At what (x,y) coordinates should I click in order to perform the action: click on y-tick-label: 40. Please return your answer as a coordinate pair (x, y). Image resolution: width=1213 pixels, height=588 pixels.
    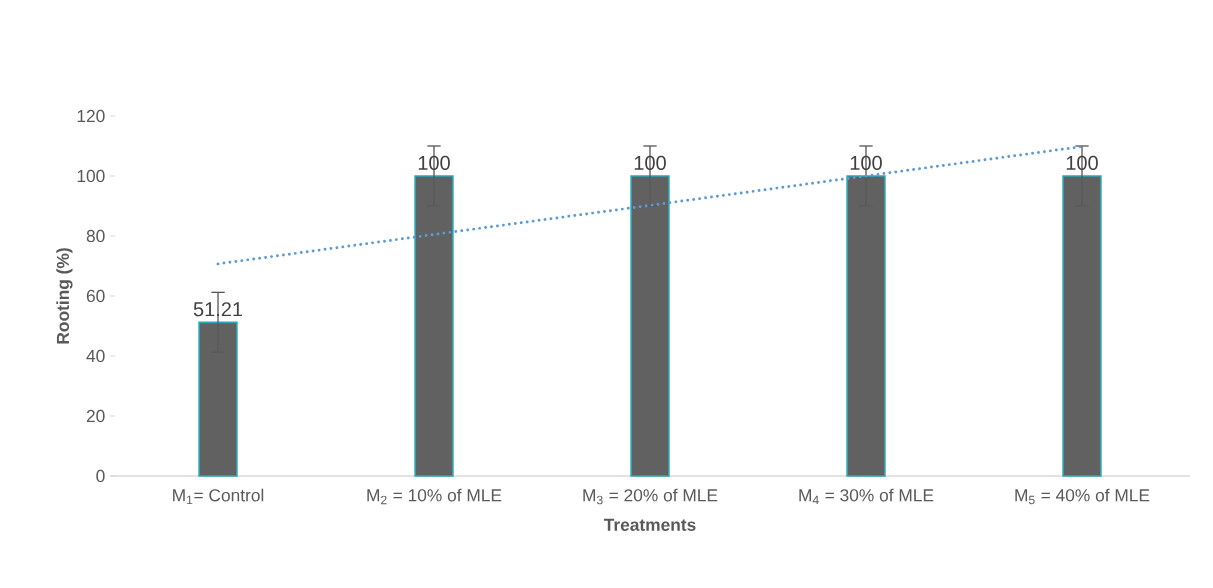
    Looking at the image, I should click on (95, 356).